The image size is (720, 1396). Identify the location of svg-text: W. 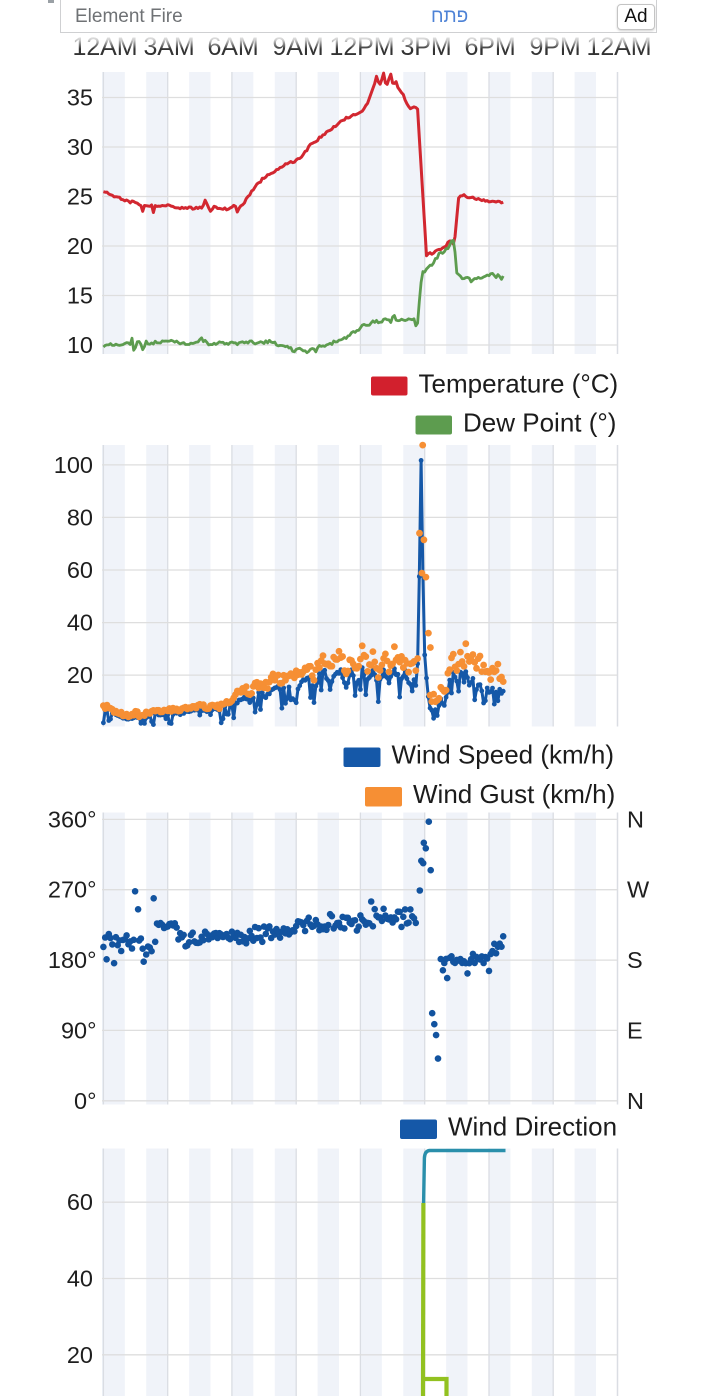
(638, 890).